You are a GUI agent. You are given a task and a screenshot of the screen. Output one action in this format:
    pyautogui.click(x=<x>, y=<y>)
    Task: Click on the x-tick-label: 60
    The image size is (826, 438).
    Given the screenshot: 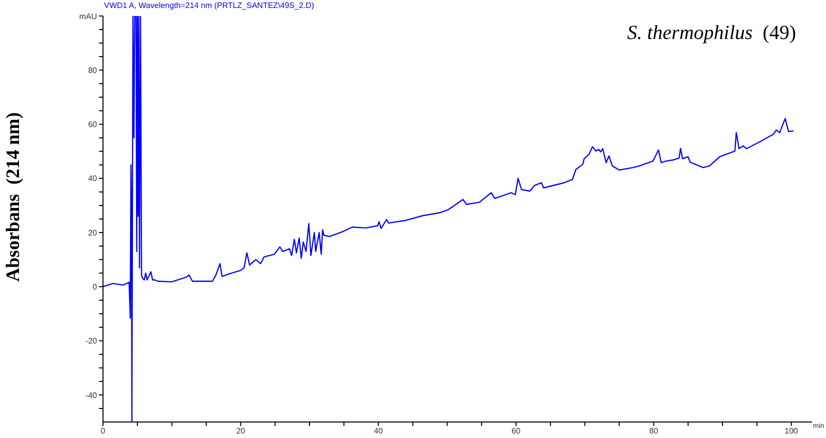 What is the action you would take?
    pyautogui.click(x=517, y=431)
    